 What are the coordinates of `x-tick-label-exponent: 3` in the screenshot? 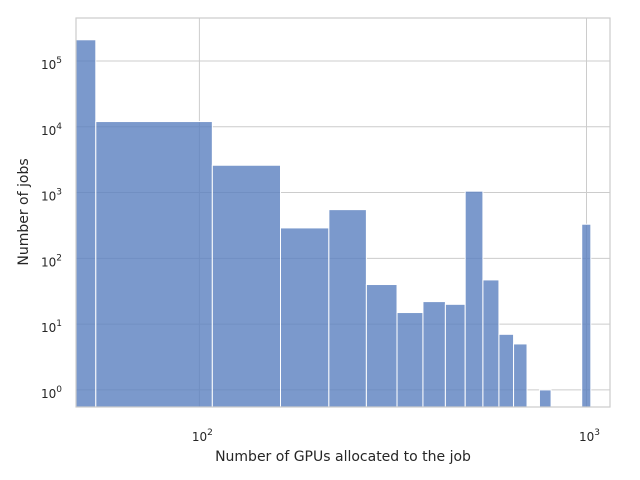 It's located at (597, 433).